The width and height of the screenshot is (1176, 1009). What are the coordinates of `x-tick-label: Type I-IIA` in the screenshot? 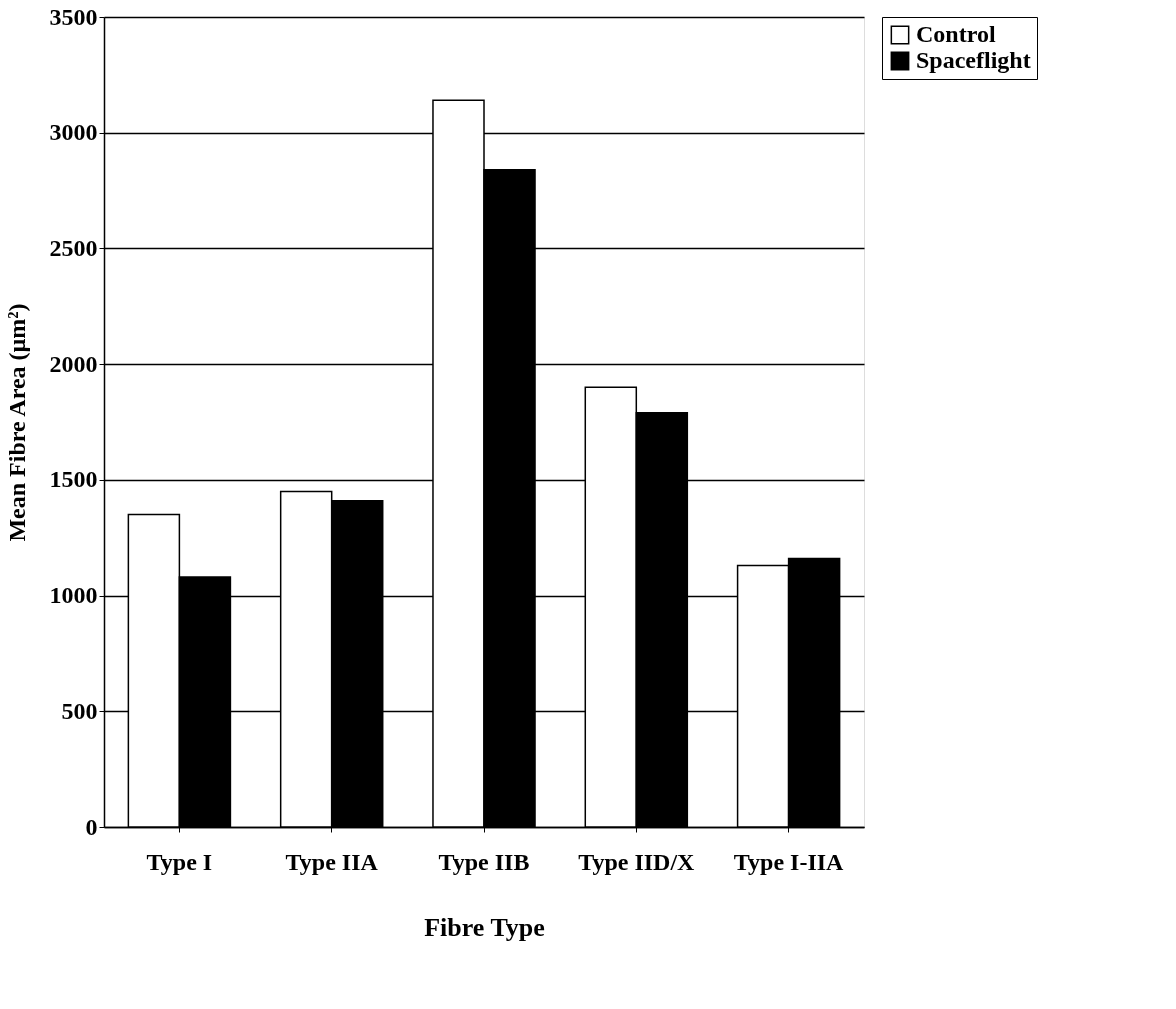 It's located at (789, 861).